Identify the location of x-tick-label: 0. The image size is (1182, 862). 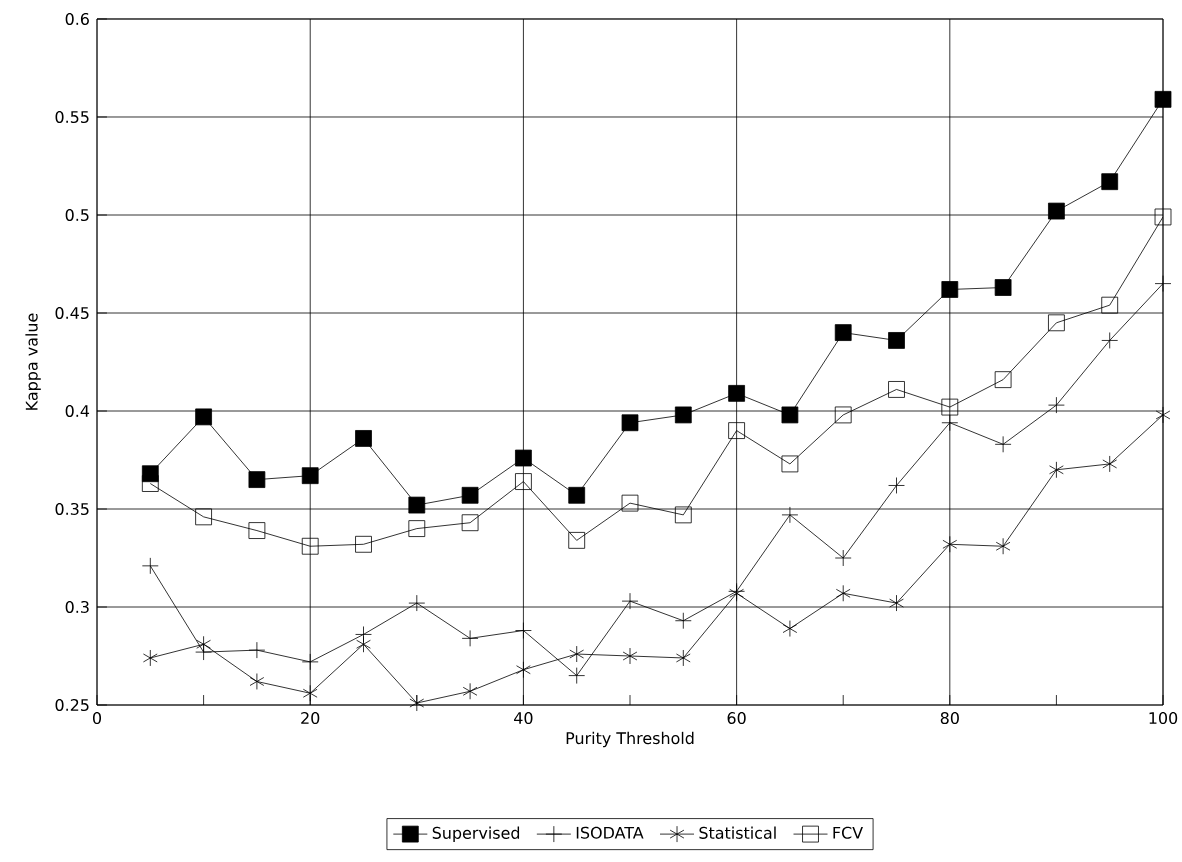
(97, 718).